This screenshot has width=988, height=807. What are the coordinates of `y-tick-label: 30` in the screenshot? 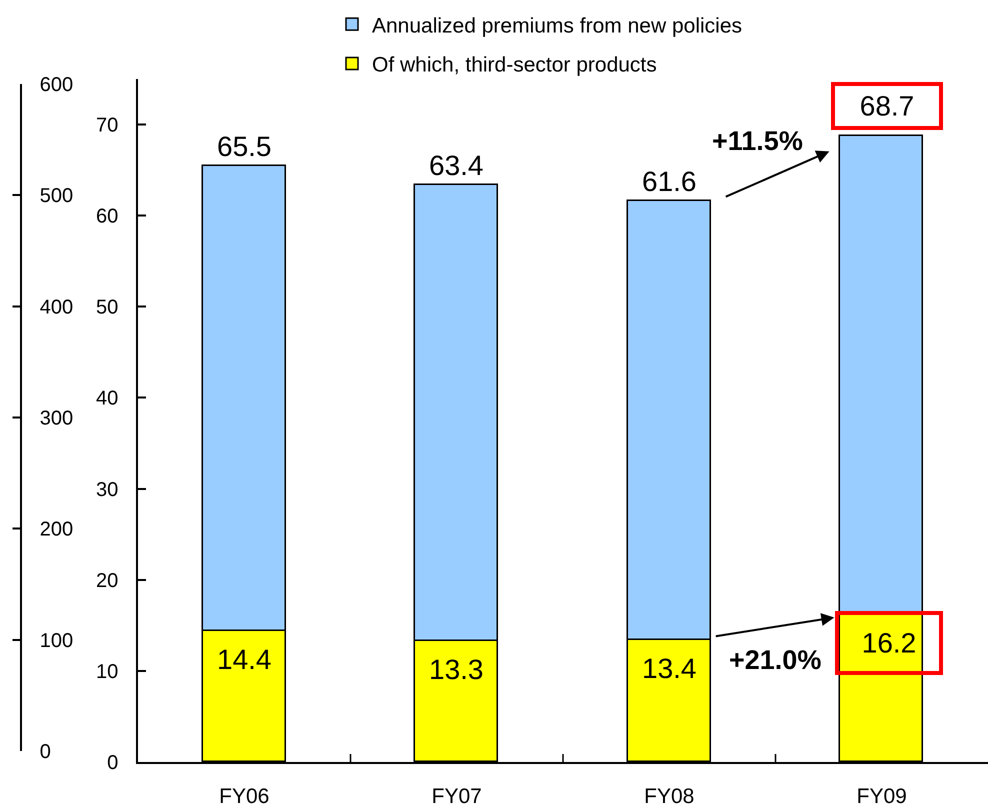 It's located at (107, 489).